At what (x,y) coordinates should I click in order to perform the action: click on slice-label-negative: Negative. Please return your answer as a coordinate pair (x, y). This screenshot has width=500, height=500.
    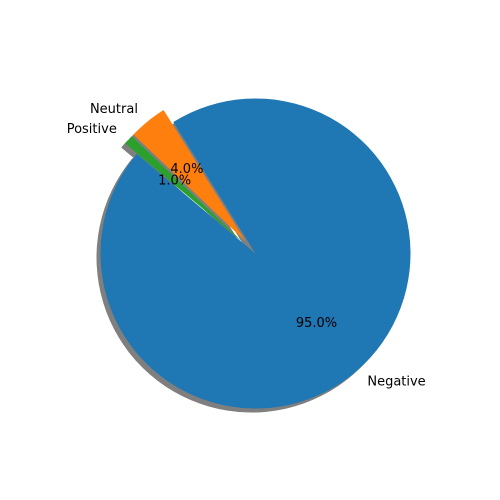
    Looking at the image, I should click on (396, 382).